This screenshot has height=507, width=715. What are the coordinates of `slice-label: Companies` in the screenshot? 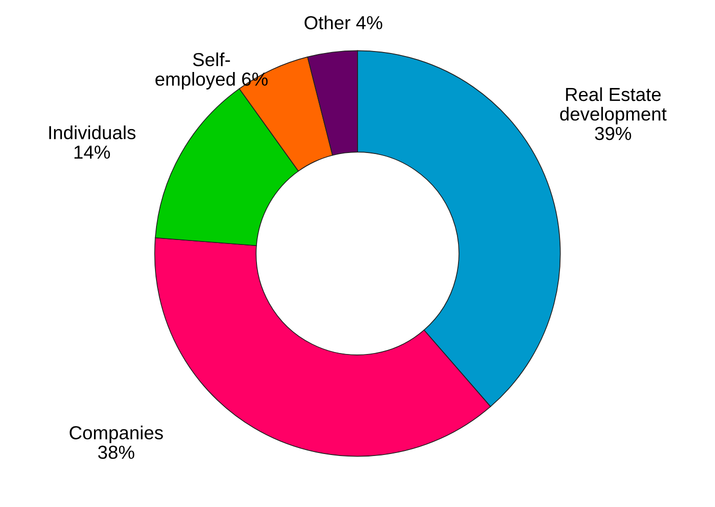 It's located at (116, 435).